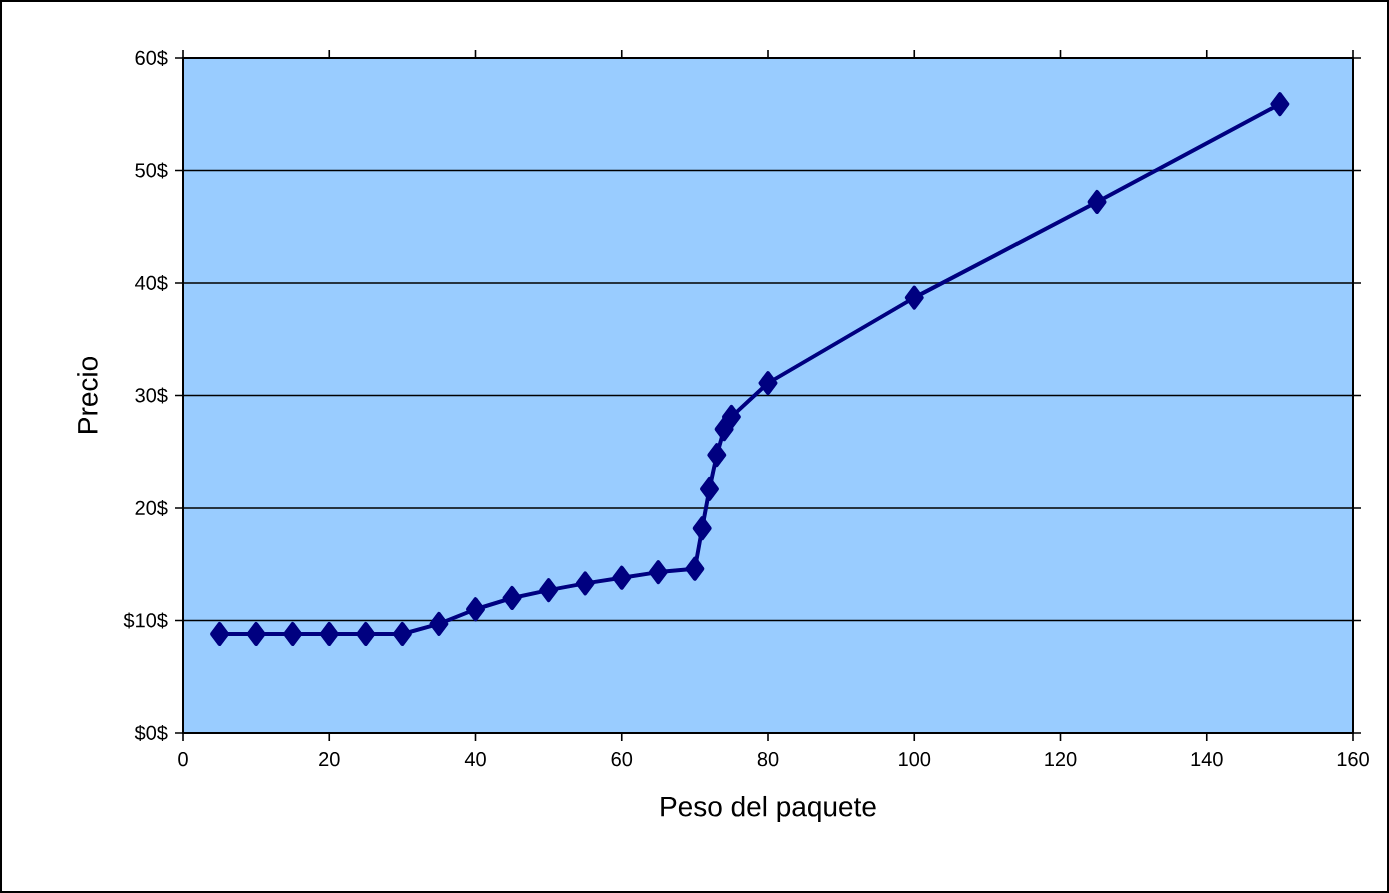 The image size is (1389, 893). I want to click on x-axis-title: Peso del paquete, so click(768, 809).